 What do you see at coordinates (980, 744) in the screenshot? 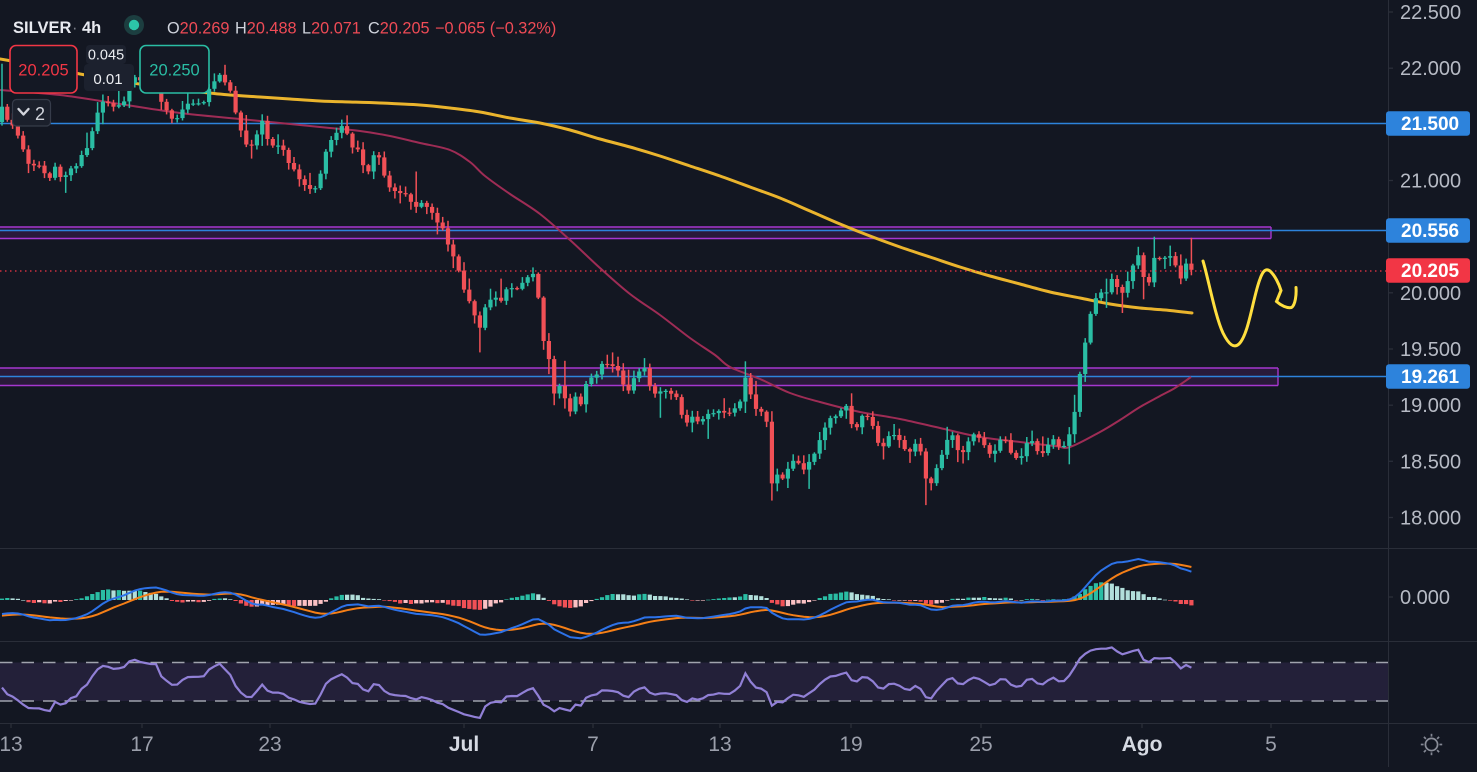
I see `svg-text: 25` at bounding box center [980, 744].